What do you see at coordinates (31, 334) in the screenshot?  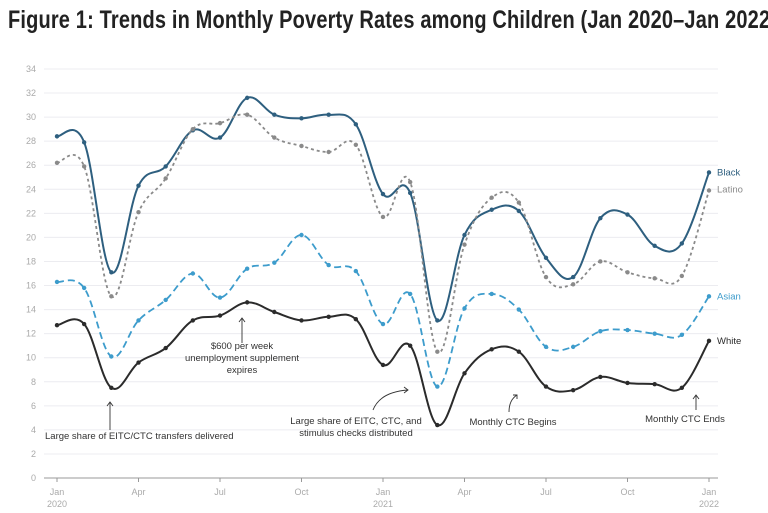 I see `y-tick-label: 12` at bounding box center [31, 334].